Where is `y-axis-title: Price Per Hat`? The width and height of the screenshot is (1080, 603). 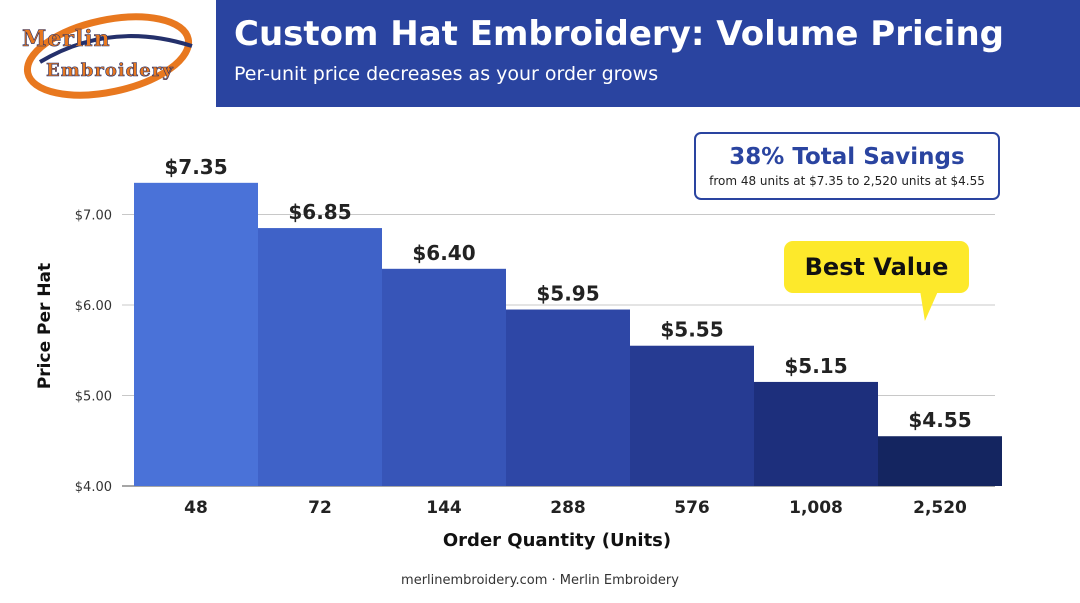 y-axis-title: Price Per Hat is located at coordinates (45, 326).